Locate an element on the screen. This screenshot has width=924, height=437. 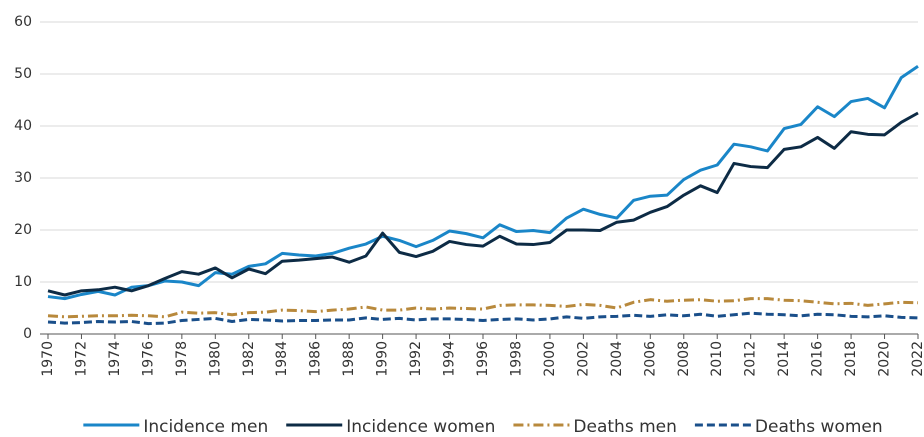
x-tick-label: 1974 is located at coordinates (115, 359).